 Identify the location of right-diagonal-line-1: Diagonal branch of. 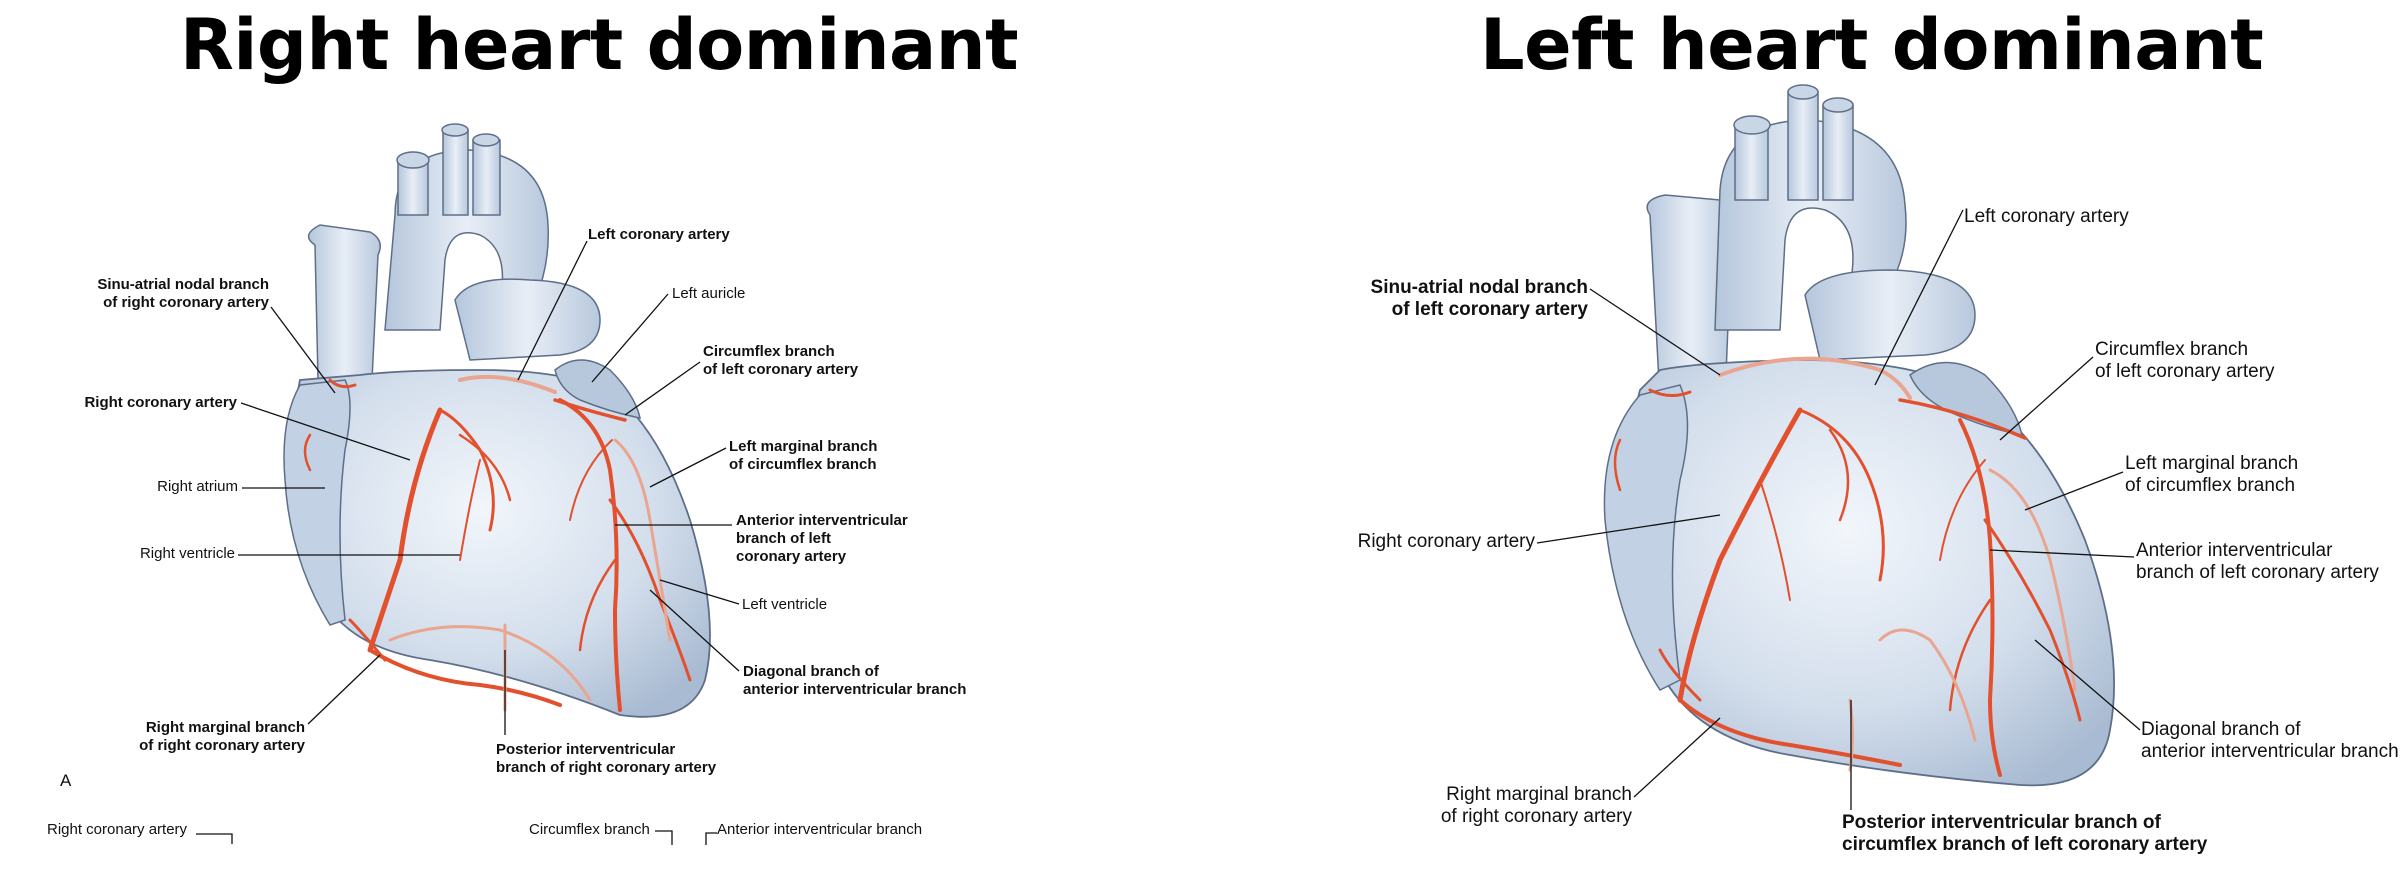
(2221, 729).